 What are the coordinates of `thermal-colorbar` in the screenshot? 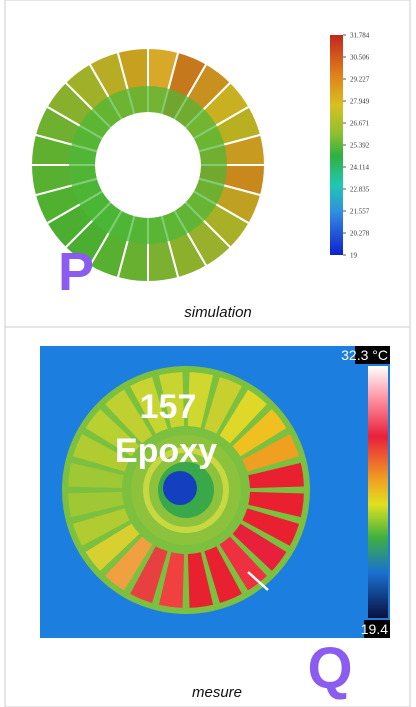 It's located at (378, 492).